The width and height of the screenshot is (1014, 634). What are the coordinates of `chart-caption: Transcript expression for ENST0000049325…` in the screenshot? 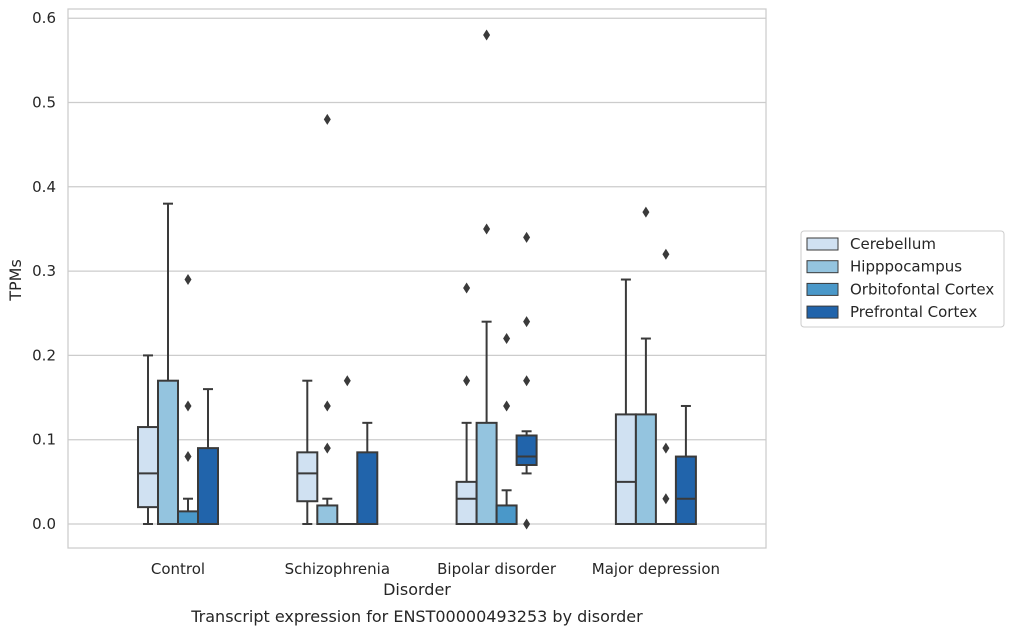 It's located at (416, 616).